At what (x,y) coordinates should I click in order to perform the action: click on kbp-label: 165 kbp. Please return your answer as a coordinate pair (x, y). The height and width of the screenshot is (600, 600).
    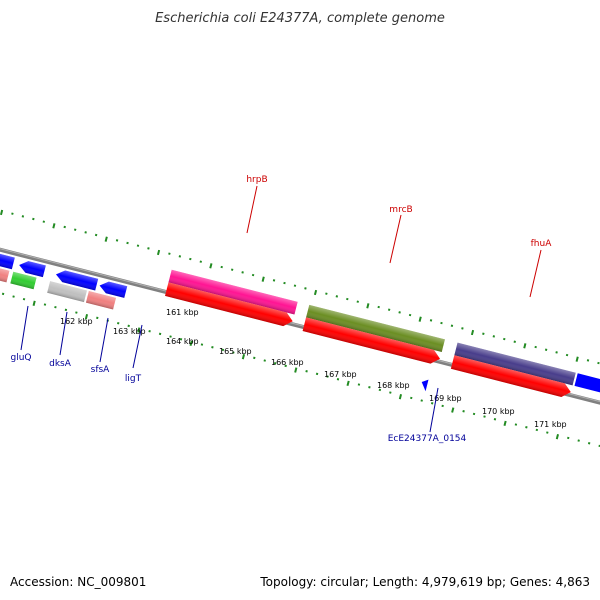
    Looking at the image, I should click on (235, 351).